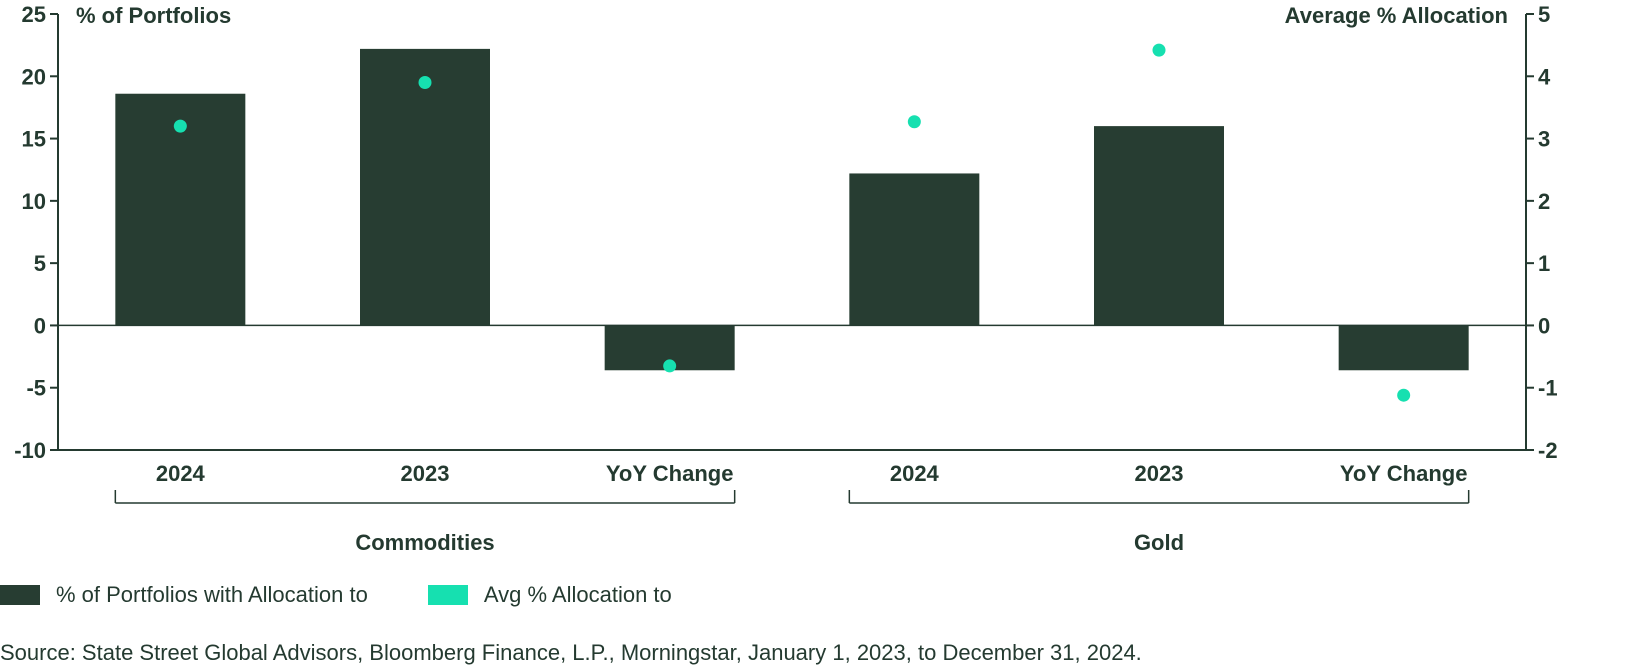  What do you see at coordinates (34, 14) in the screenshot?
I see `left-tick-label: 25` at bounding box center [34, 14].